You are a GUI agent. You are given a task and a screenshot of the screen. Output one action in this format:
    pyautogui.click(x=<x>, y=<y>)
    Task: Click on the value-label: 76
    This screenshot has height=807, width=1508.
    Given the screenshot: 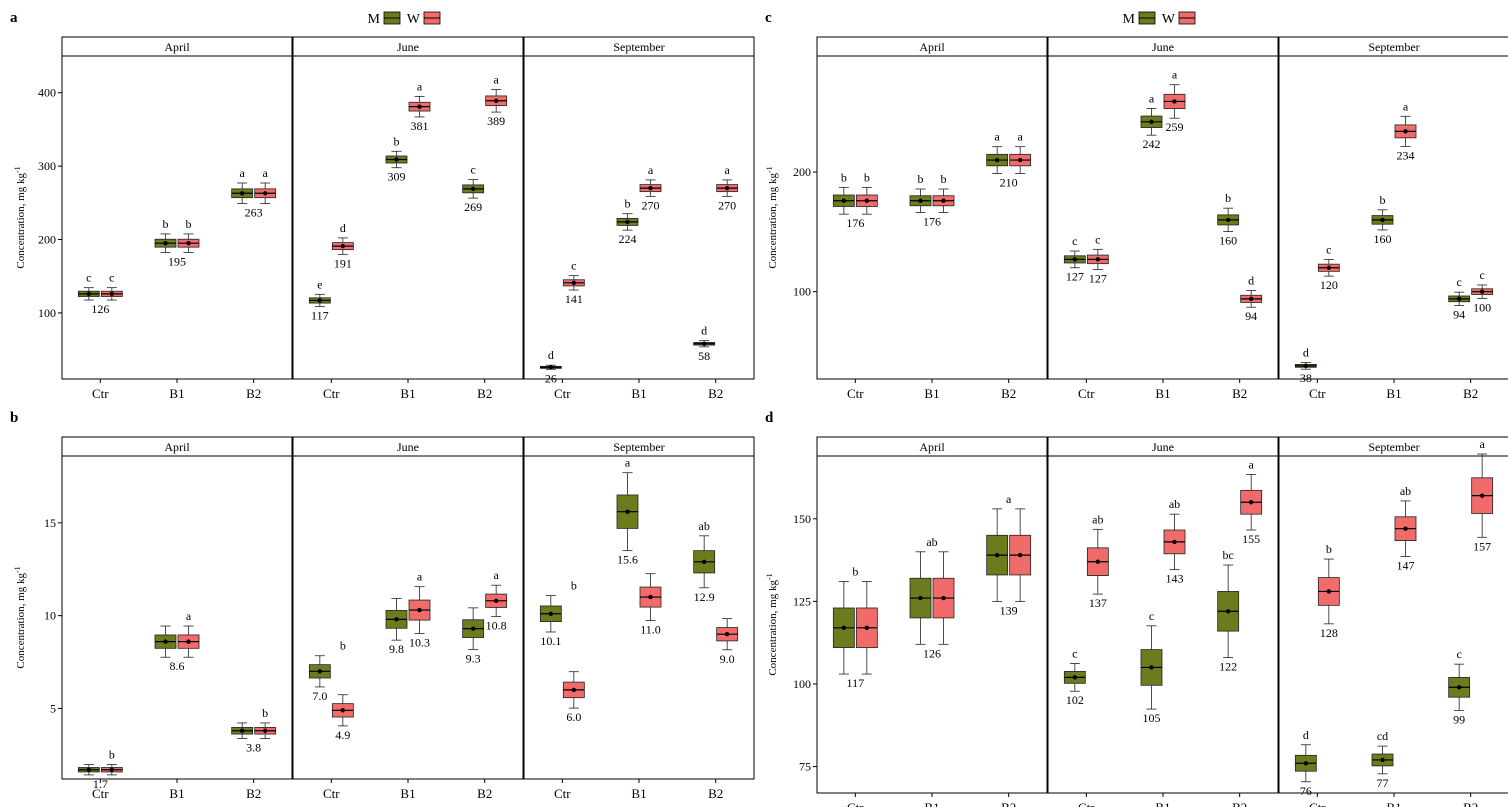 What is the action you would take?
    pyautogui.click(x=1306, y=791)
    